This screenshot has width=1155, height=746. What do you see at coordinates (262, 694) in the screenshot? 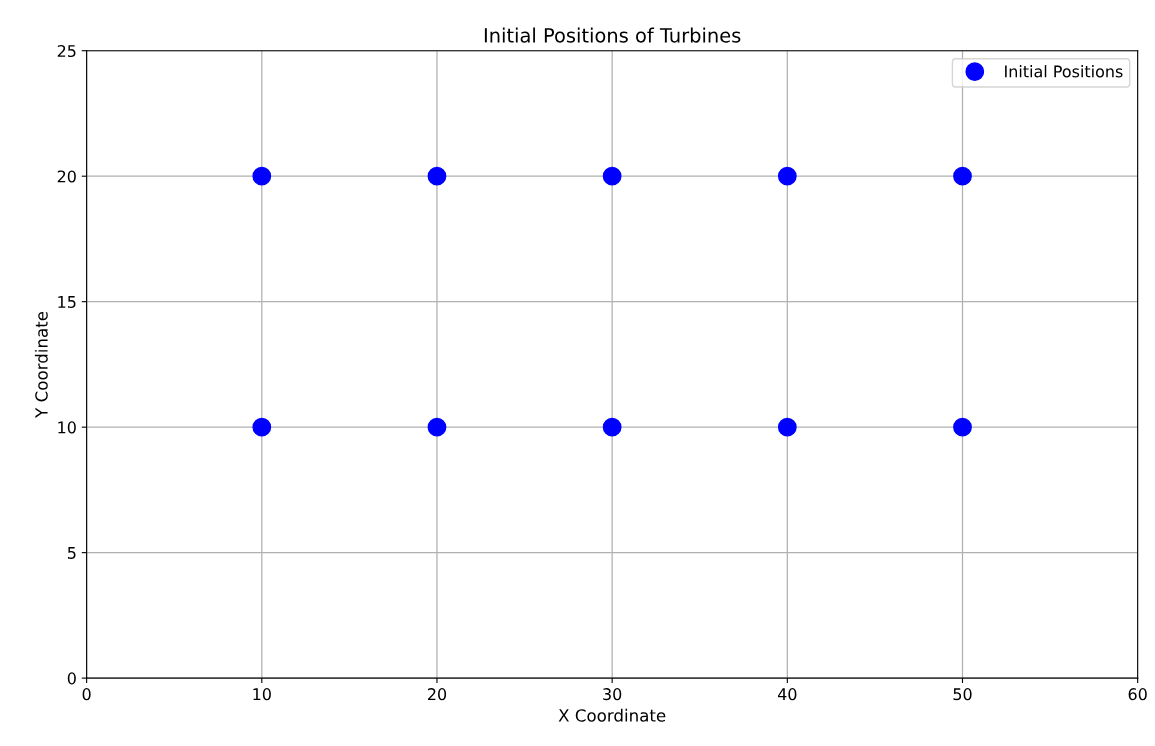
I see `x-tick-label: 10` at bounding box center [262, 694].